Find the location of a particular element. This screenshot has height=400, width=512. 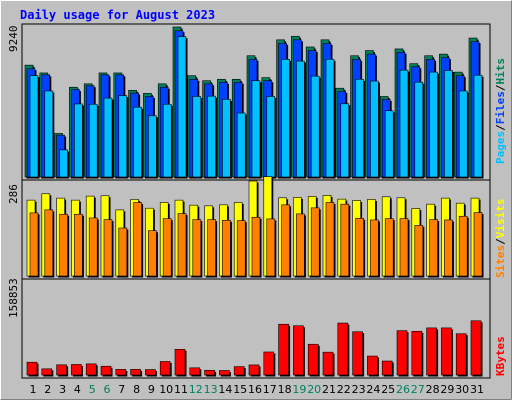

top-max-label: 9240 is located at coordinates (13, 39).